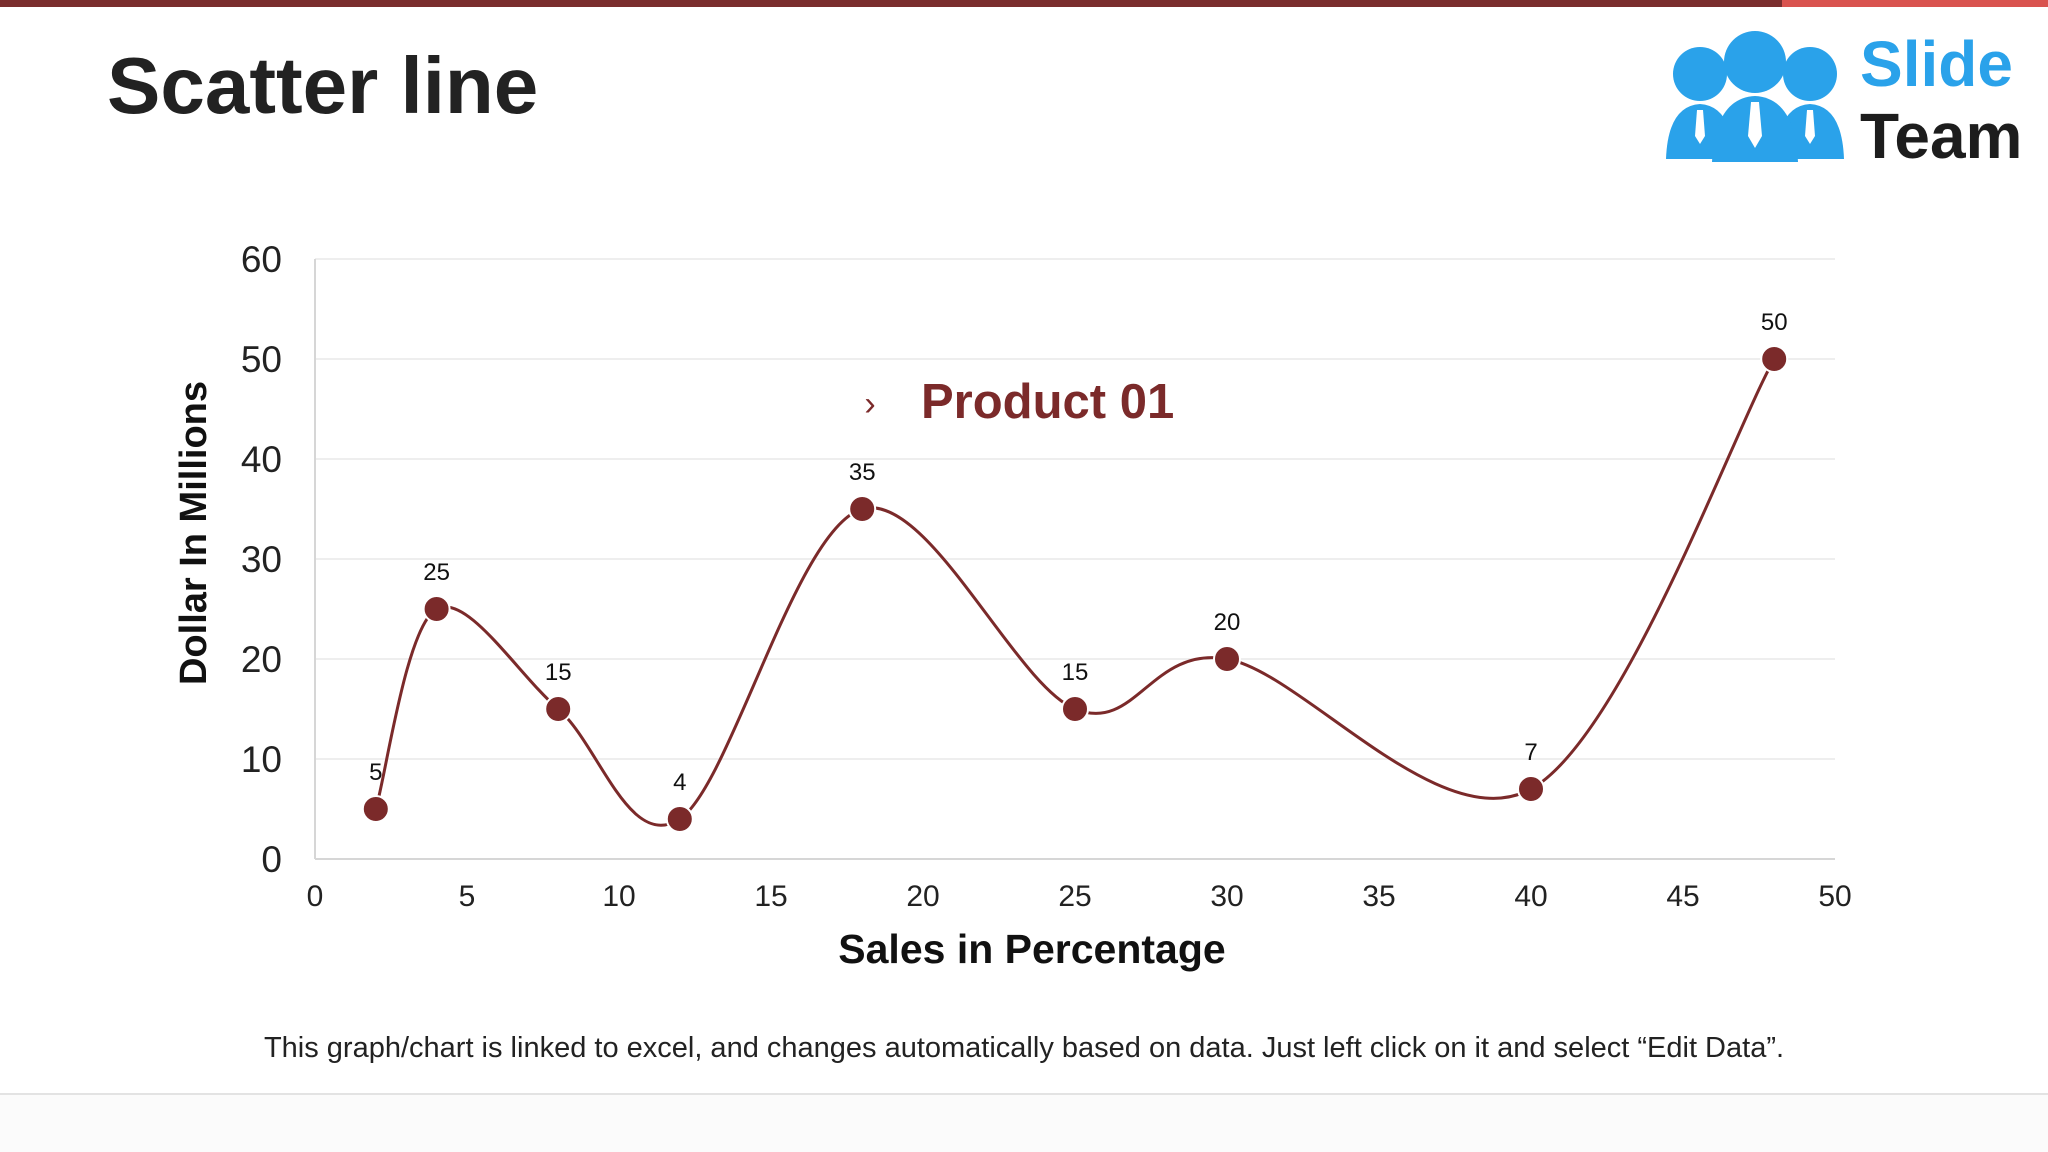  Describe the element at coordinates (1915, 3) in the screenshot. I see `top-accent-bar-highlight` at that location.